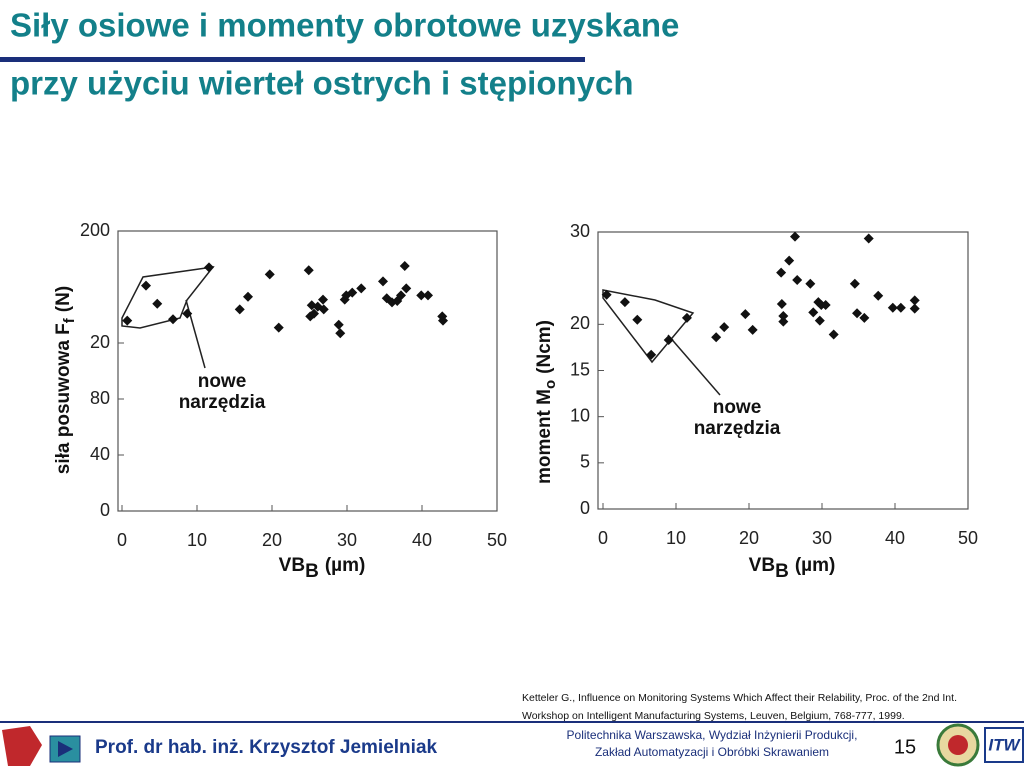  Describe the element at coordinates (905, 747) in the screenshot. I see `page-number: 15` at that location.